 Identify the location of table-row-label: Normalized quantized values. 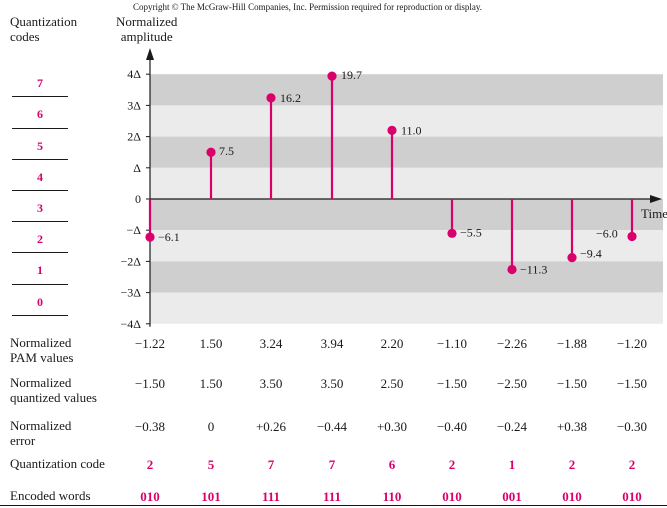
(53, 390).